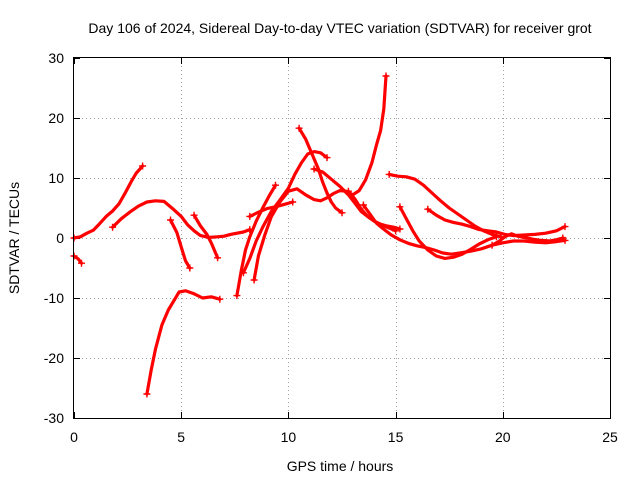  I want to click on y-tick-label: -10, so click(54, 298).